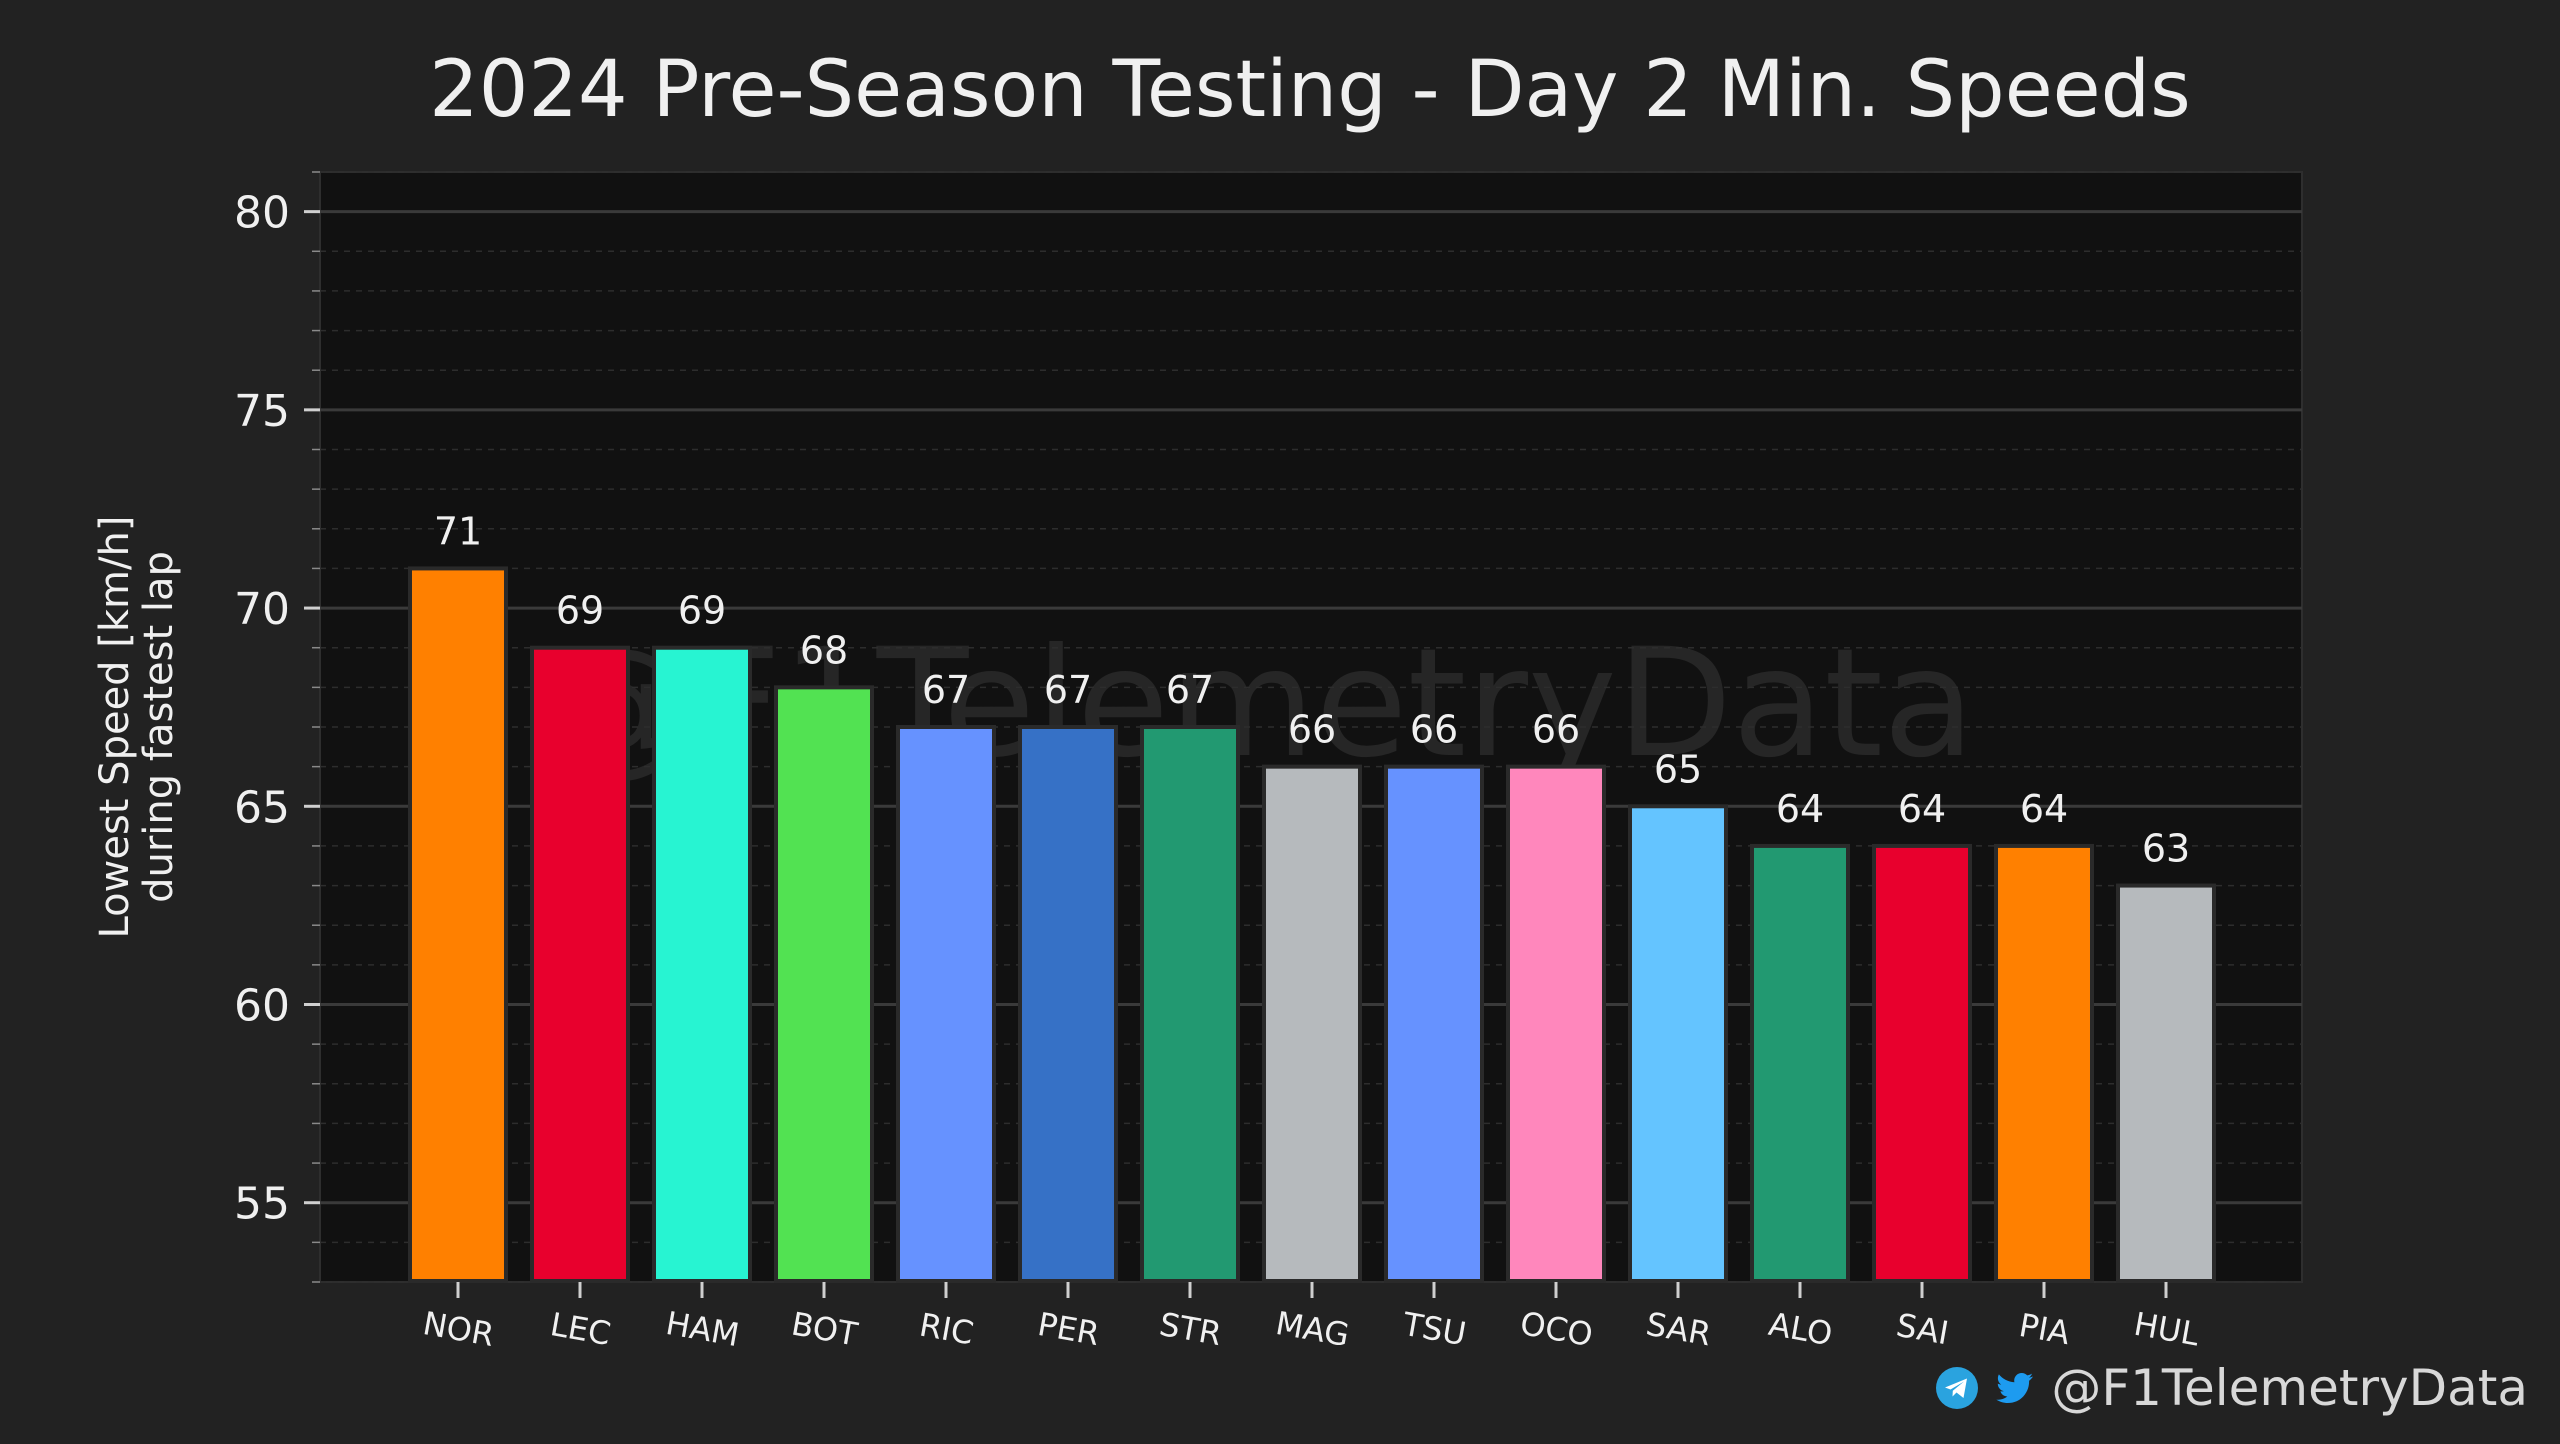 Image resolution: width=2560 pixels, height=1444 pixels. Describe the element at coordinates (262, 213) in the screenshot. I see `y-tick-label: 80` at that location.